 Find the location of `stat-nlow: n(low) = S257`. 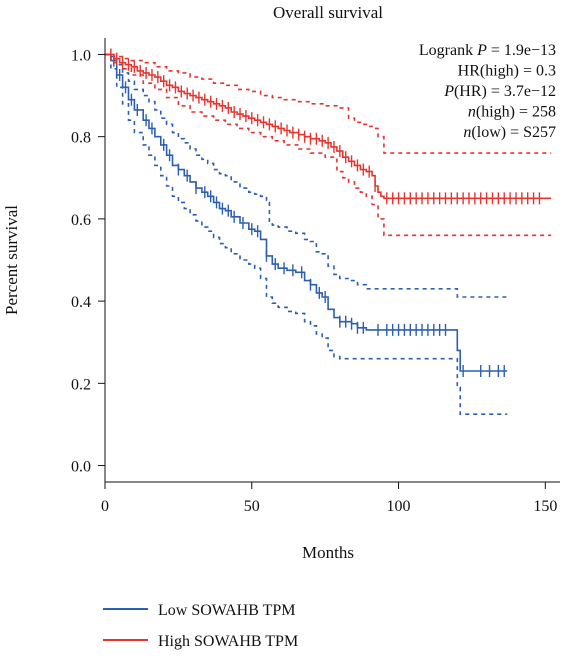

stat-nlow: n(low) = S257 is located at coordinates (509, 132).